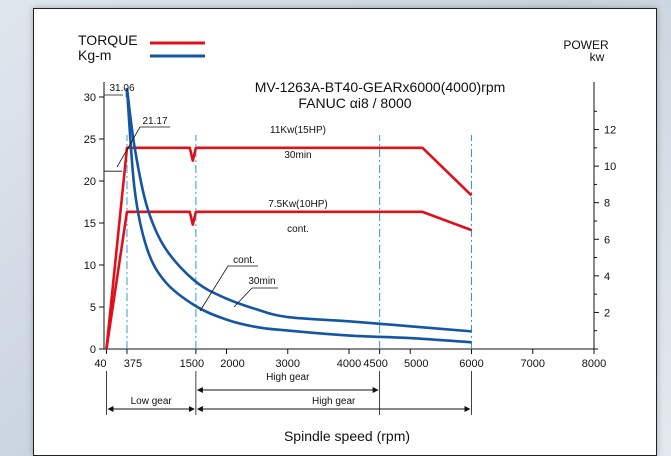 The width and height of the screenshot is (671, 456). Describe the element at coordinates (298, 229) in the screenshot. I see `label-cont-top: cont.` at that location.